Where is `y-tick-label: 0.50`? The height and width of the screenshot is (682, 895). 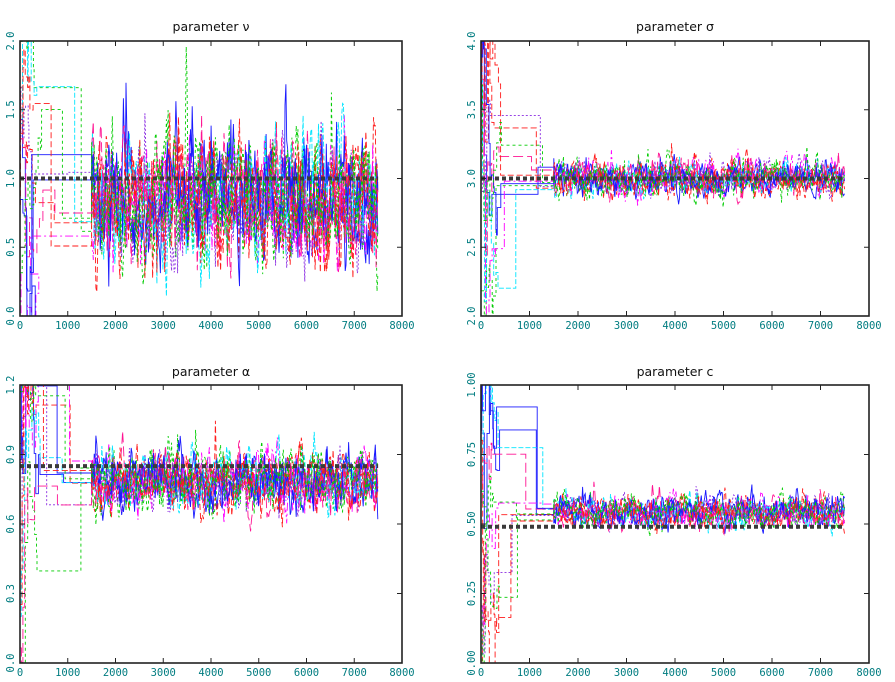 y-tick-label: 0.50 is located at coordinates (472, 523).